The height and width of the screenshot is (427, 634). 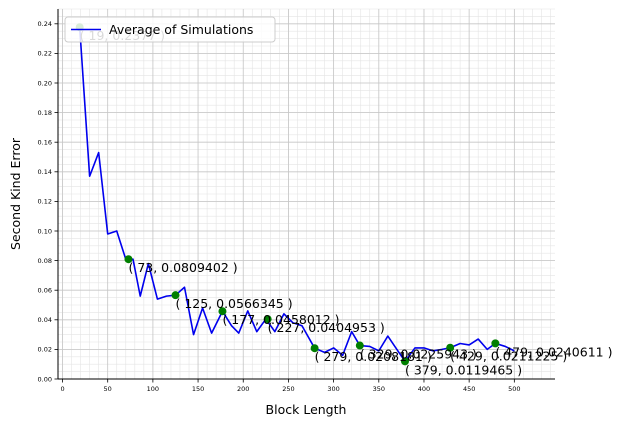 I want to click on x-tick-label: 350, so click(x=379, y=389).